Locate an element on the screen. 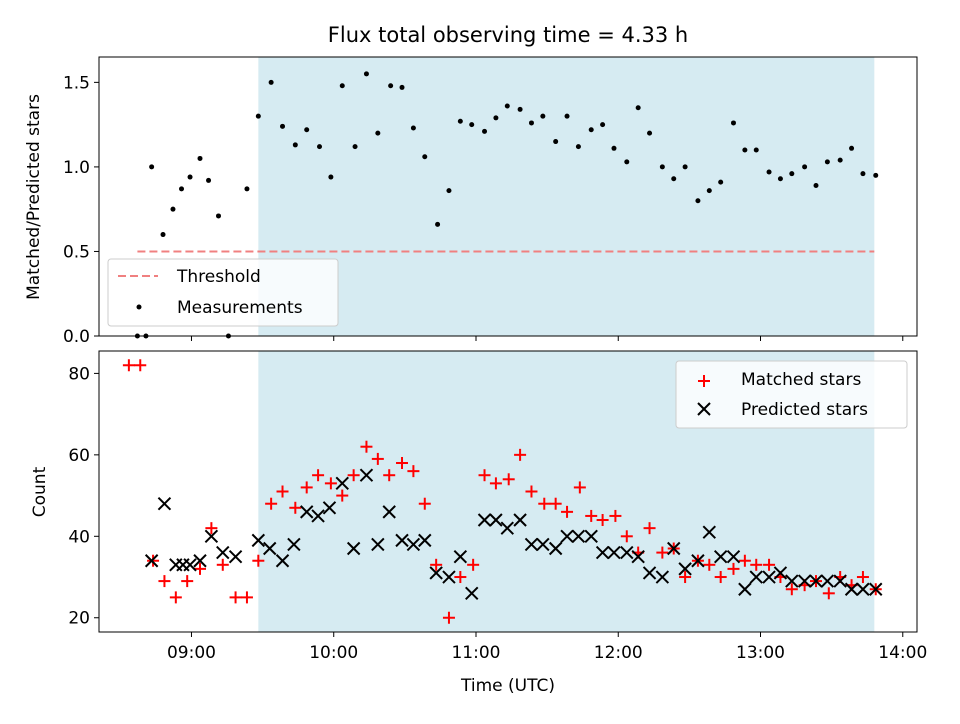 This screenshot has width=960, height=724. x-tick-label: 12:00 is located at coordinates (618, 653).